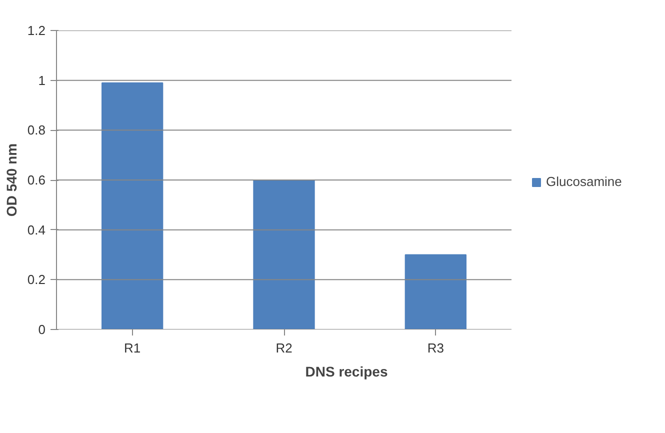 Image resolution: width=665 pixels, height=433 pixels. Describe the element at coordinates (42, 80) in the screenshot. I see `y-tick-label: 1` at that location.